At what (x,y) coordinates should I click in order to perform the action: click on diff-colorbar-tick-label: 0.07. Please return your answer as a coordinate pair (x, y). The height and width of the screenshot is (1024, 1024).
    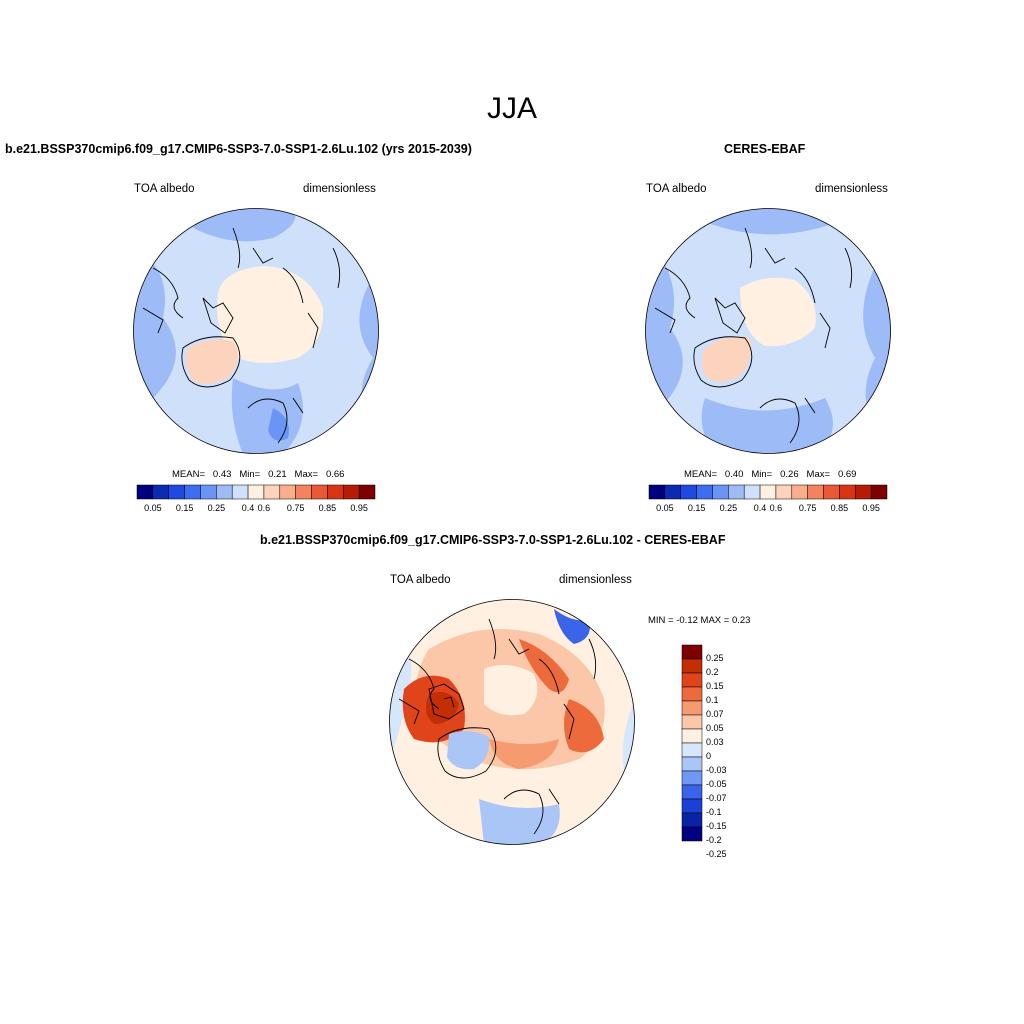
    Looking at the image, I should click on (715, 714).